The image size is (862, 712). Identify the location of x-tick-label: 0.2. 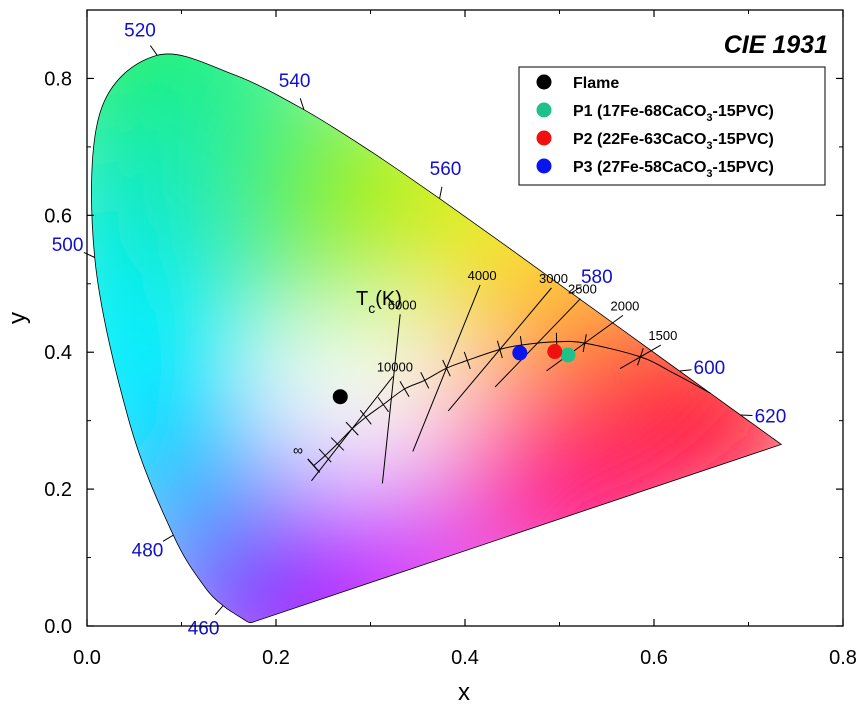
(276, 658).